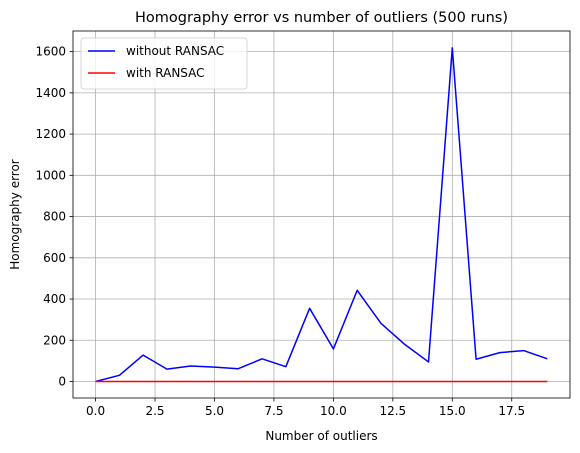 This screenshot has height=453, width=580. I want to click on legend-box, so click(164, 63).